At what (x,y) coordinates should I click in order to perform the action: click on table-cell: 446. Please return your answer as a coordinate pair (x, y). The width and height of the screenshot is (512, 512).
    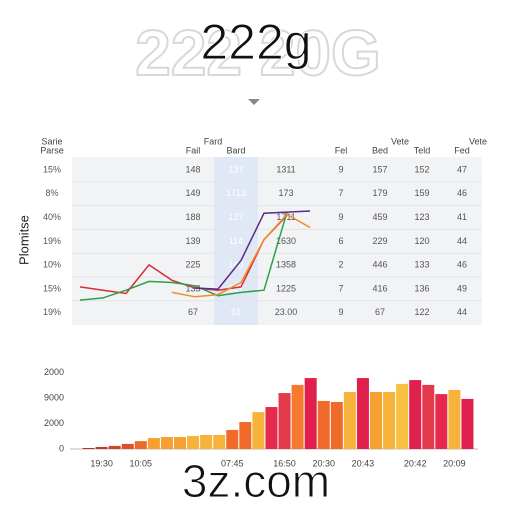
    Looking at the image, I should click on (379, 265).